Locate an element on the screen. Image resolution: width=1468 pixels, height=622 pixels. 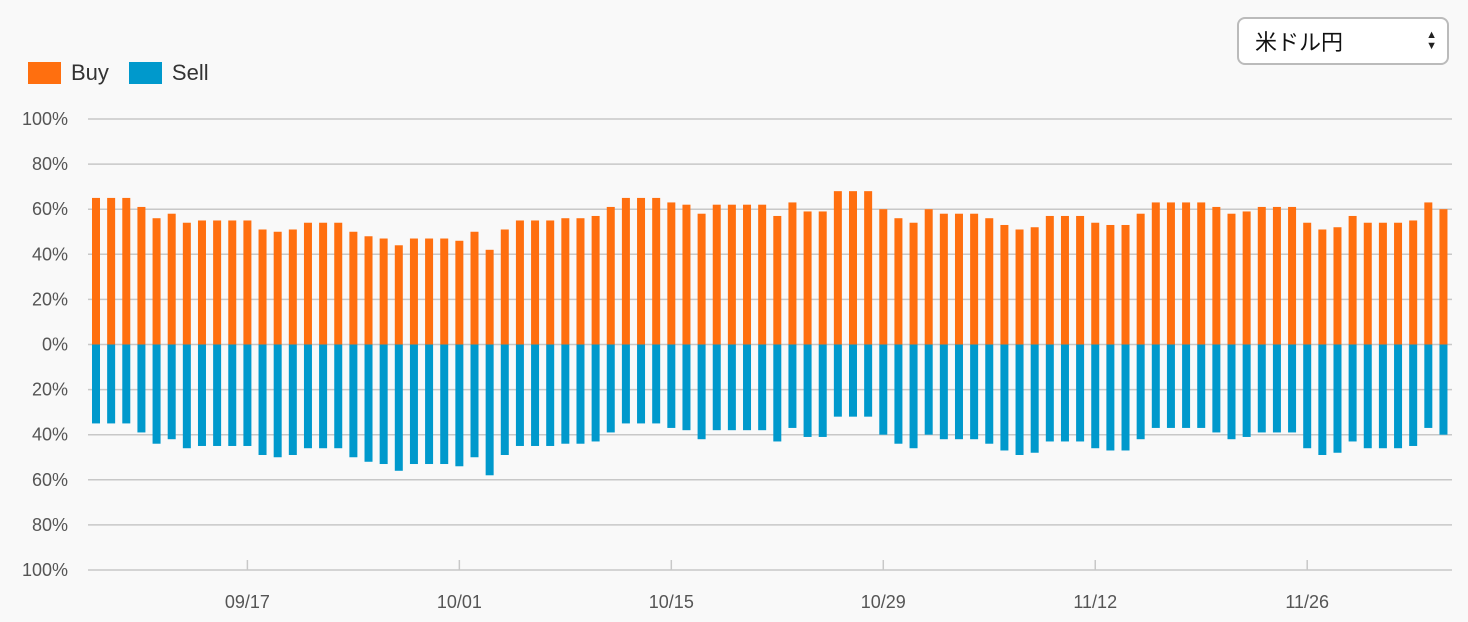
legend-swatch-buy is located at coordinates (44, 73).